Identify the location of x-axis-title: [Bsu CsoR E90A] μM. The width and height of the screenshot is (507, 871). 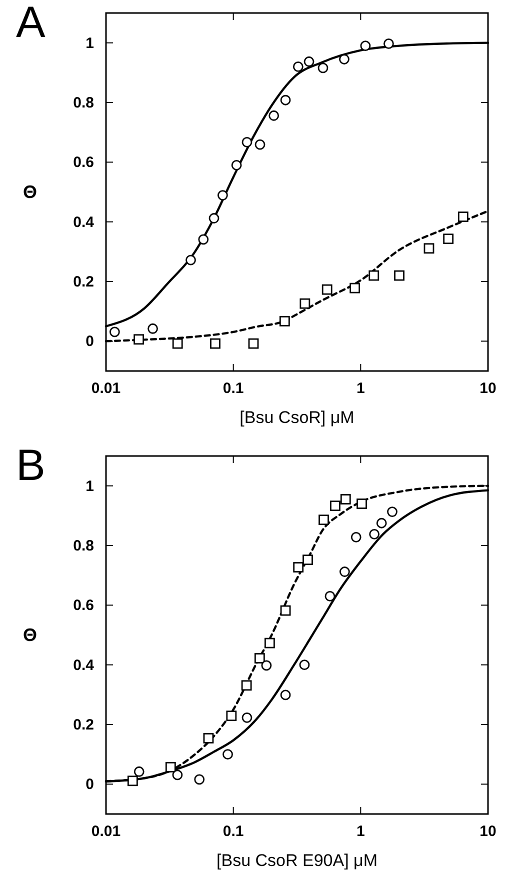
(297, 860).